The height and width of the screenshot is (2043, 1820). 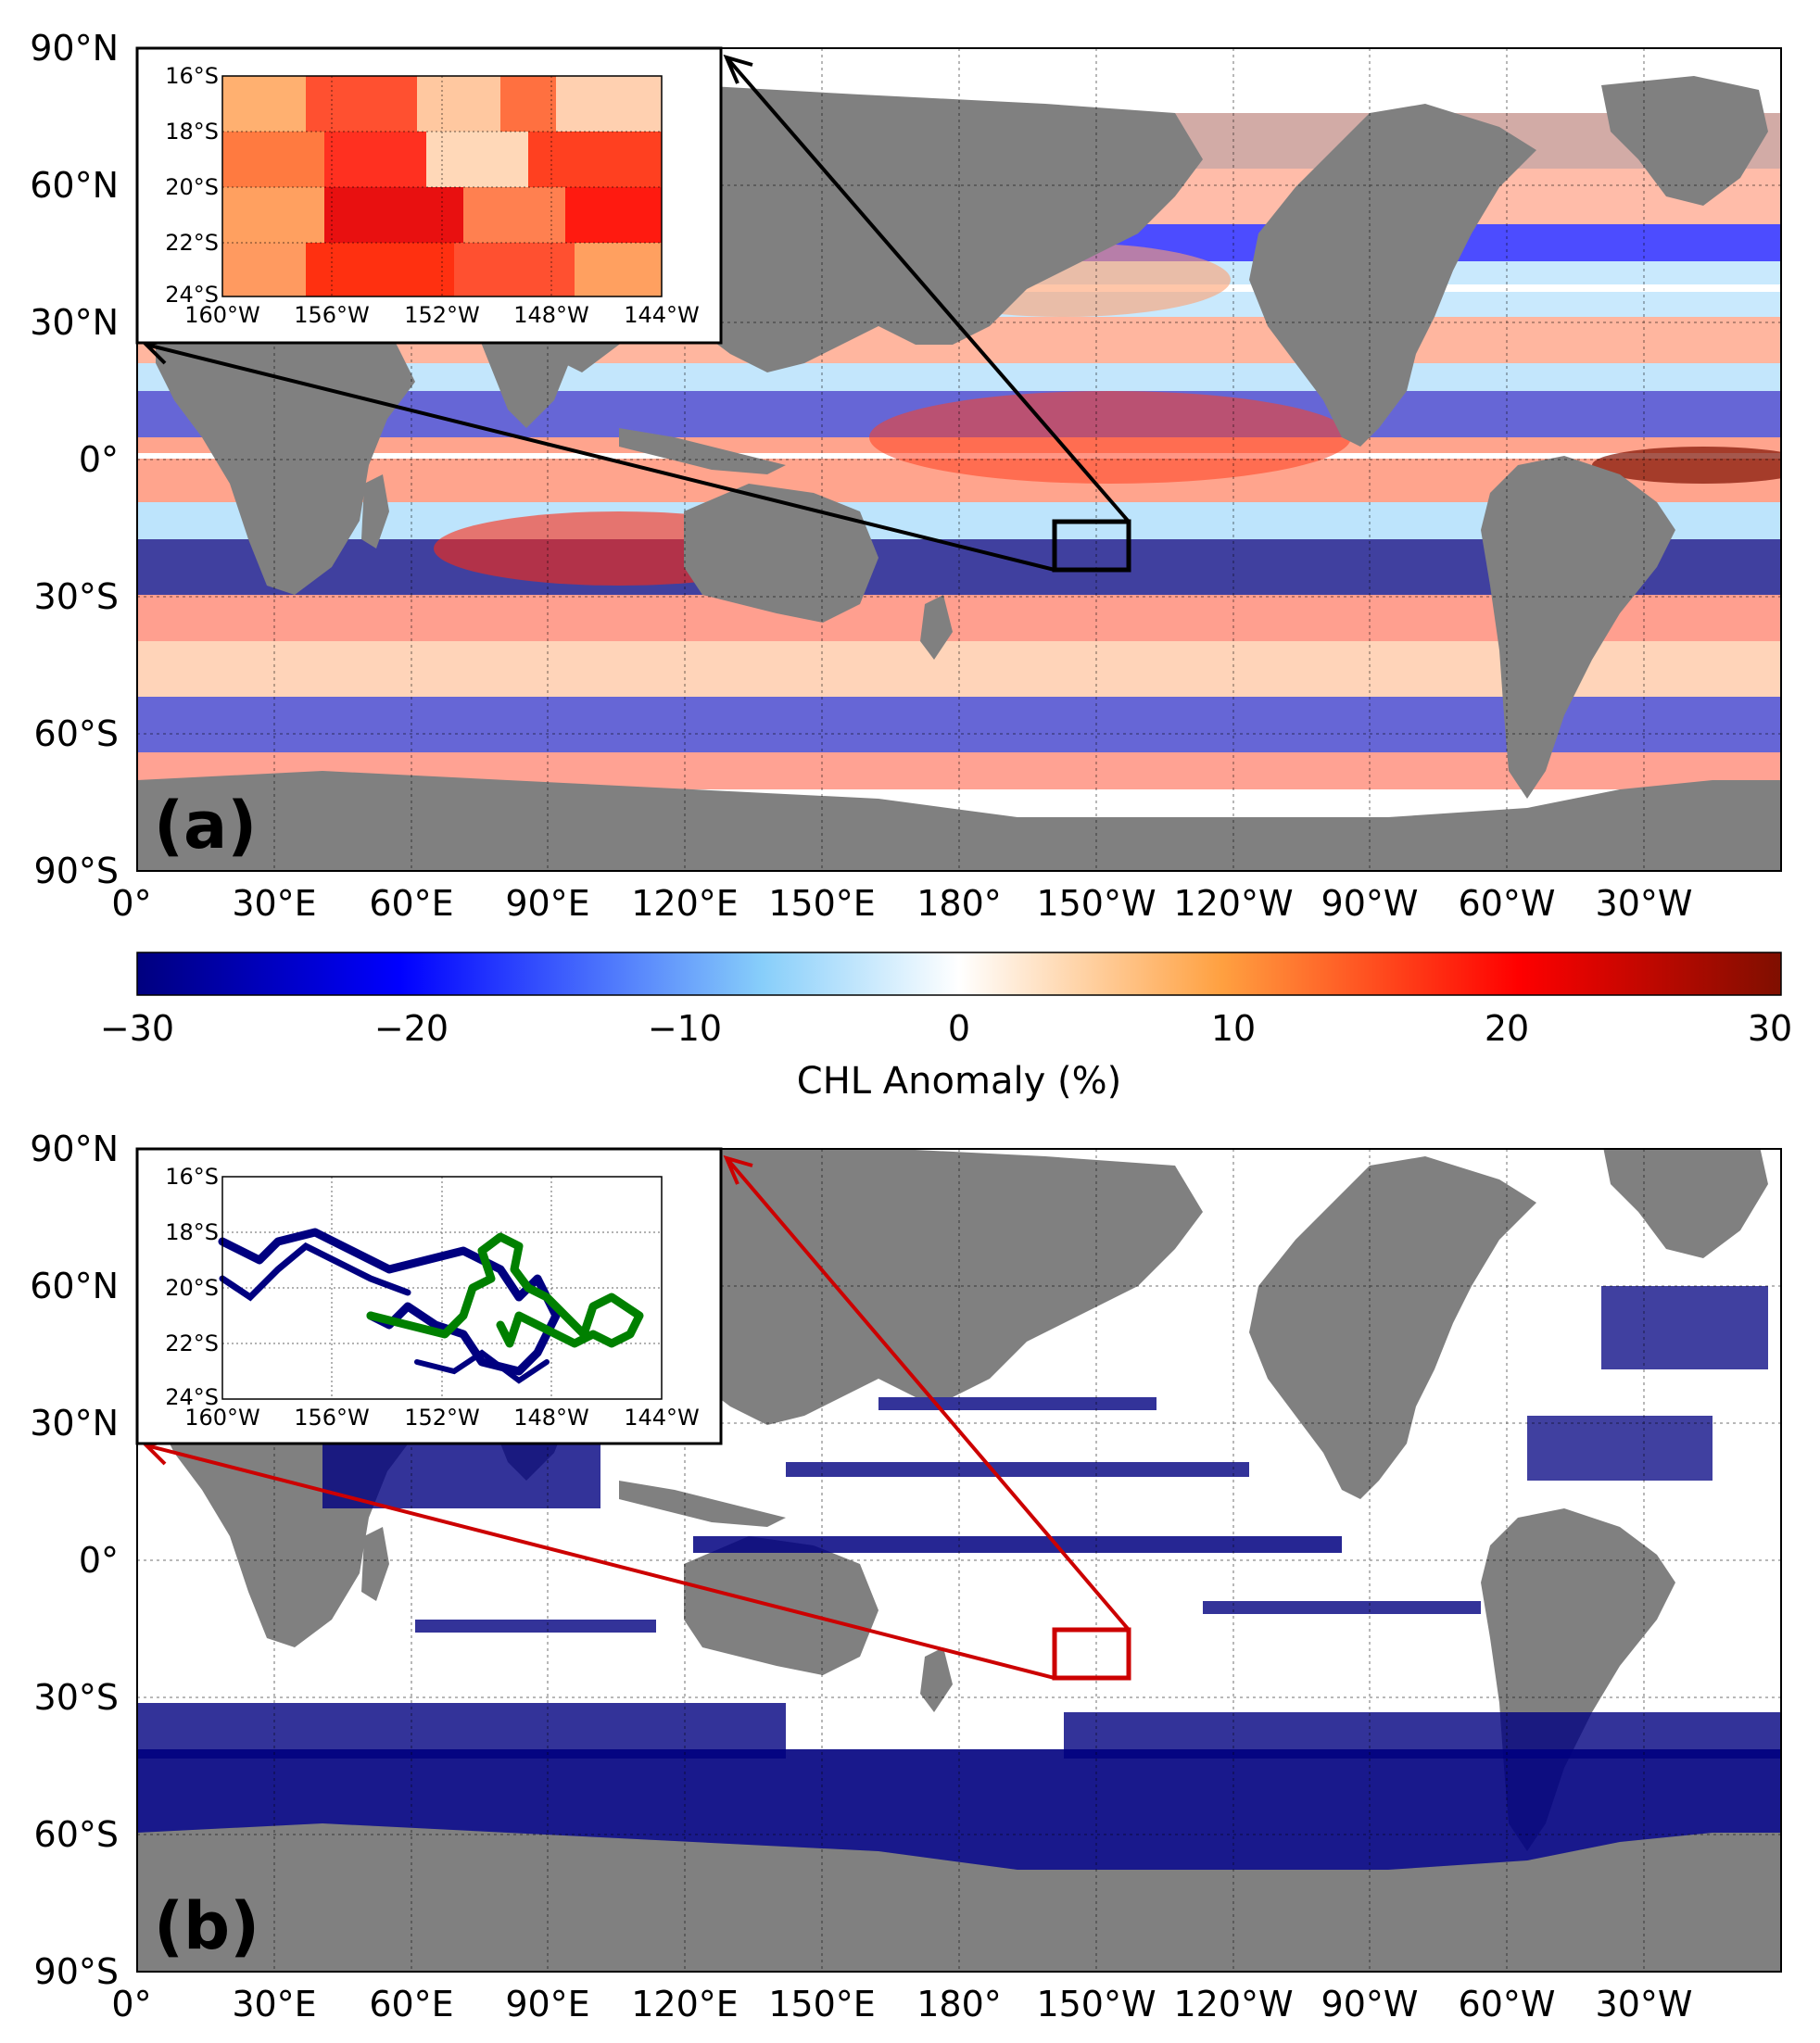 What do you see at coordinates (192, 1232) in the screenshot?
I see `panel-b-inset-lat-1: 18°S` at bounding box center [192, 1232].